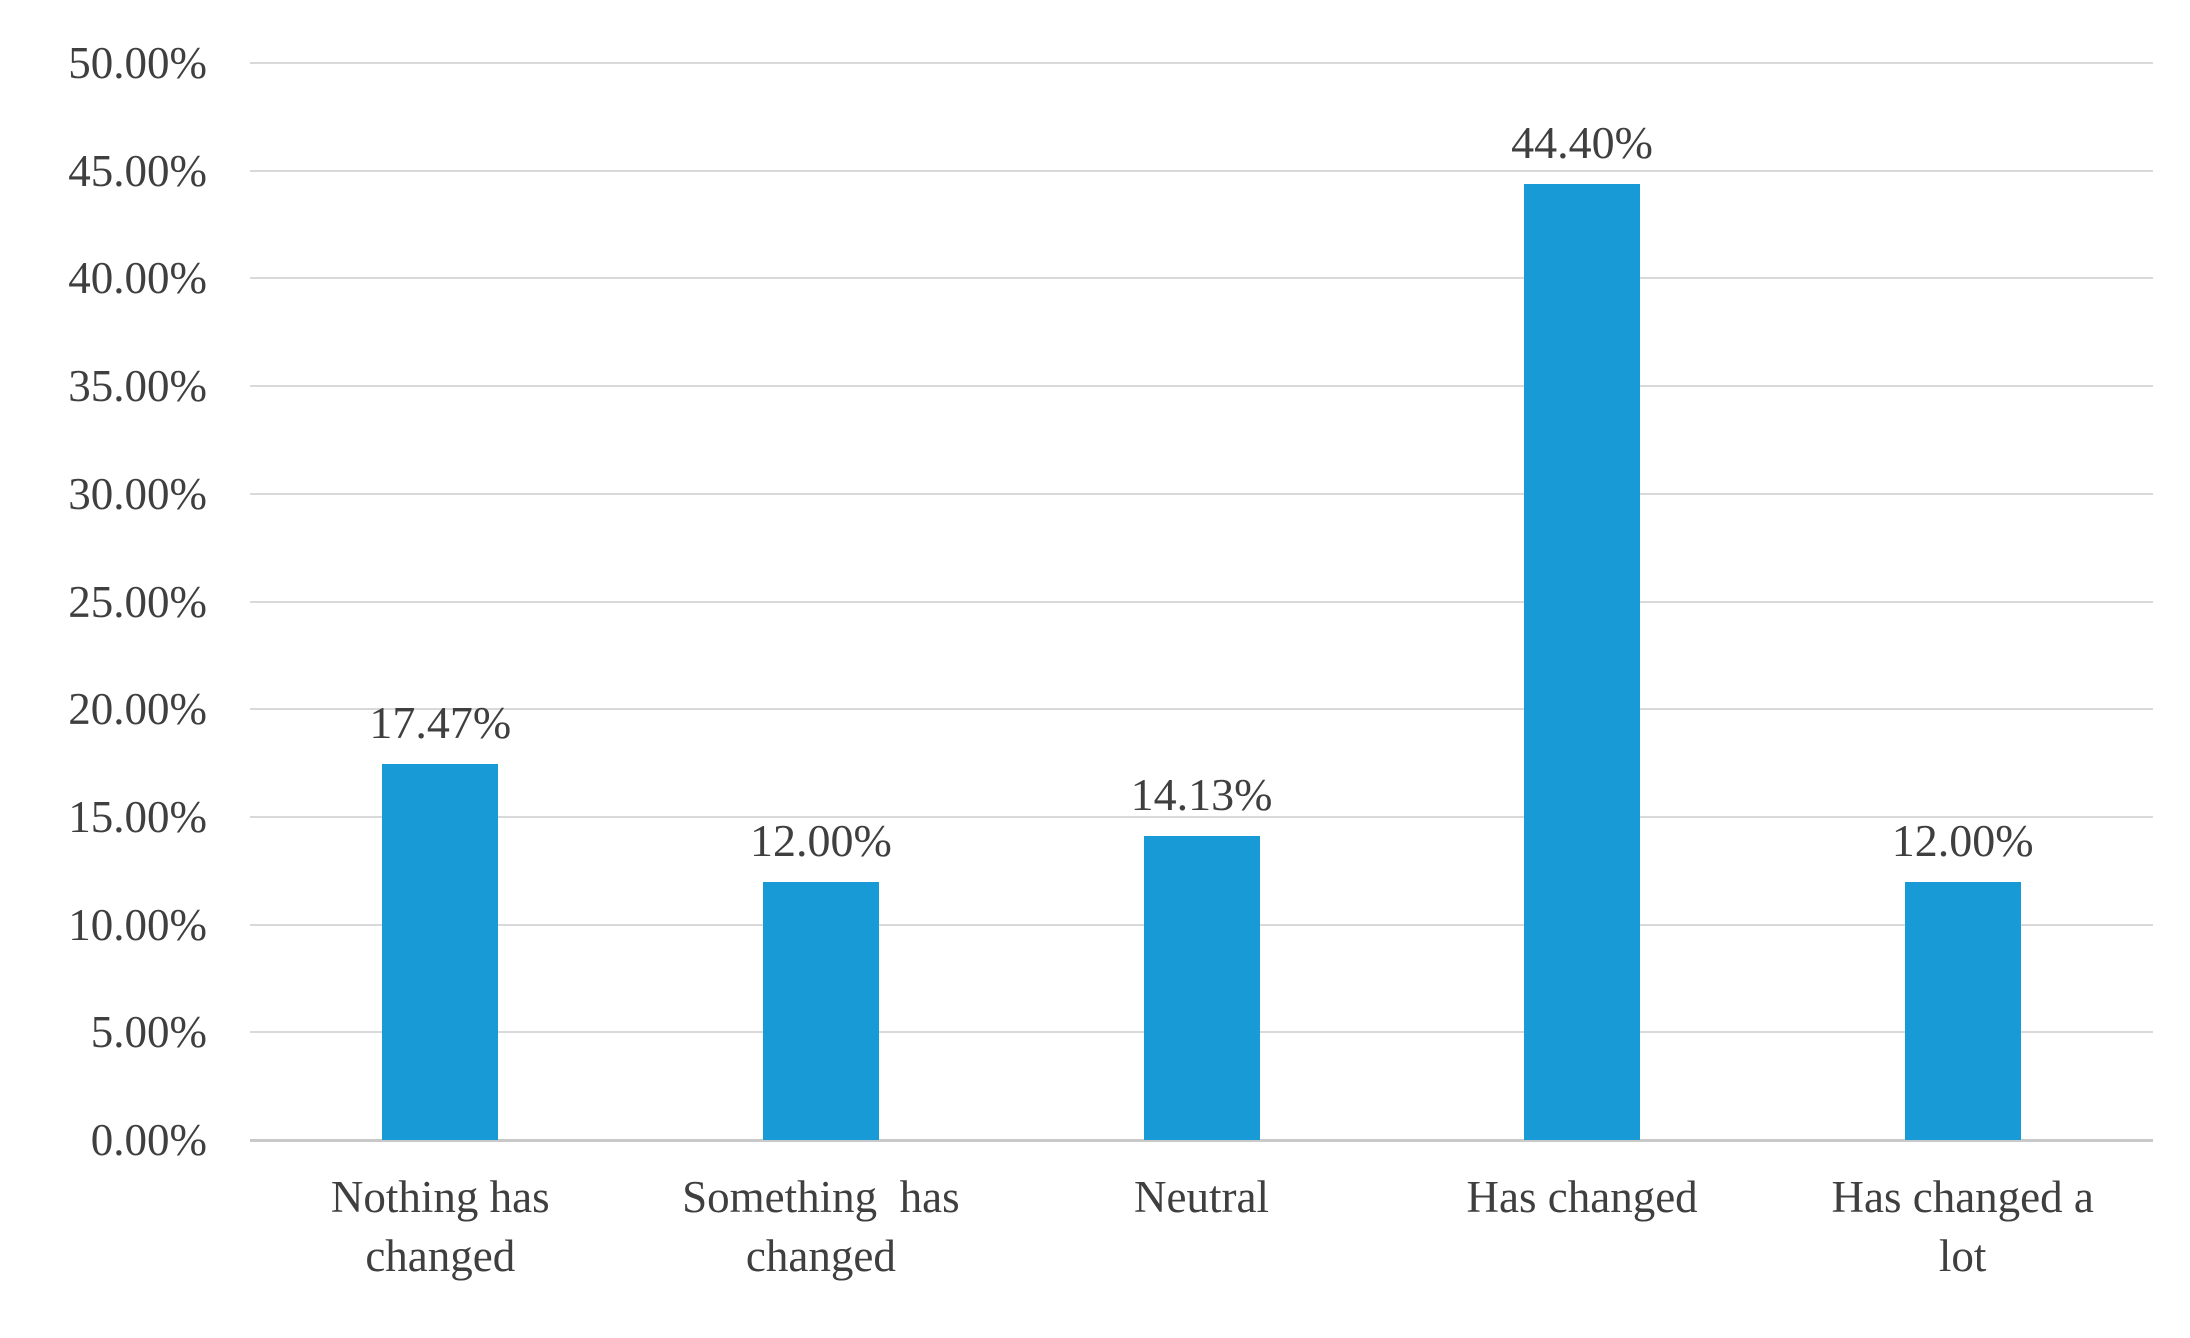 This screenshot has height=1338, width=2190. What do you see at coordinates (137, 278) in the screenshot?
I see `y-tick-label: 40.00%` at bounding box center [137, 278].